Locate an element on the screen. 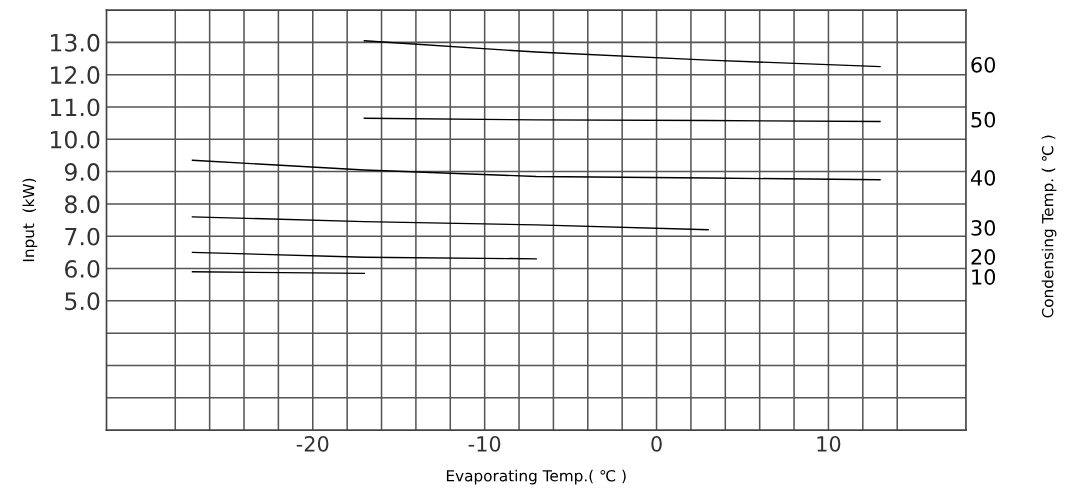 This screenshot has width=1065, height=503. text: 20 is located at coordinates (983, 257).